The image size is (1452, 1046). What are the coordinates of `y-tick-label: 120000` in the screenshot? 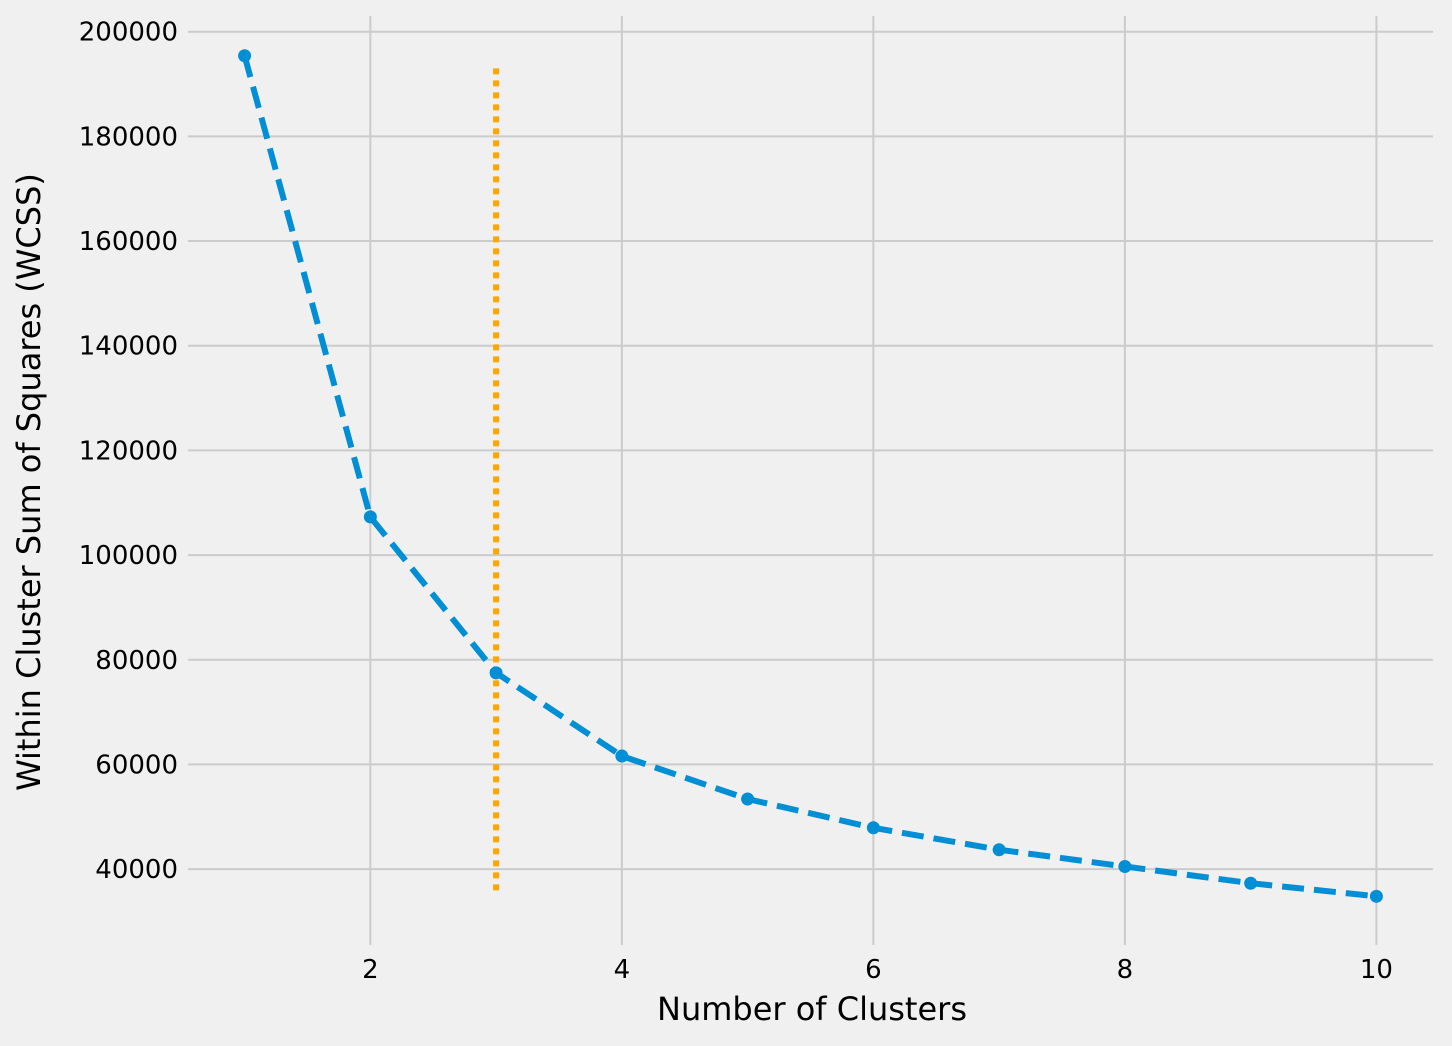 It's located at (128, 451).